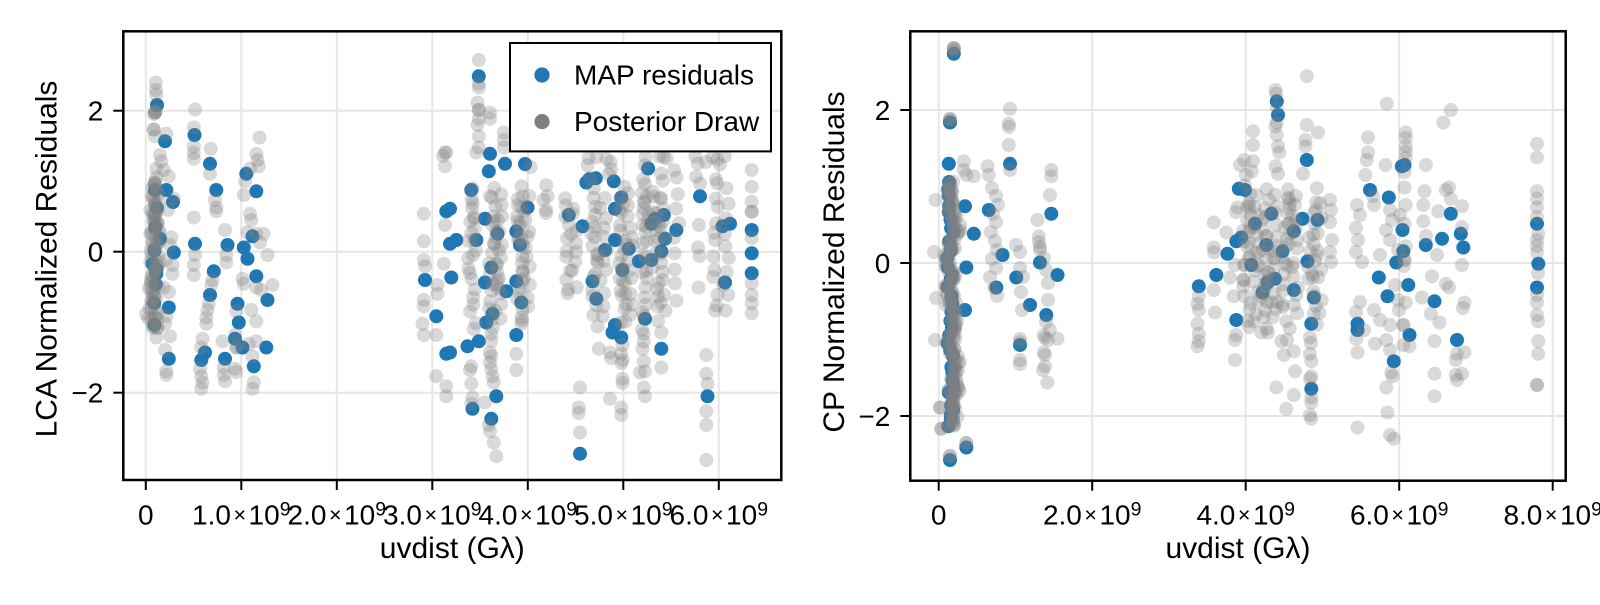  Describe the element at coordinates (623, 515) in the screenshot. I see `svg-text:5.0×109: 5.0 ×10⁹` at that location.